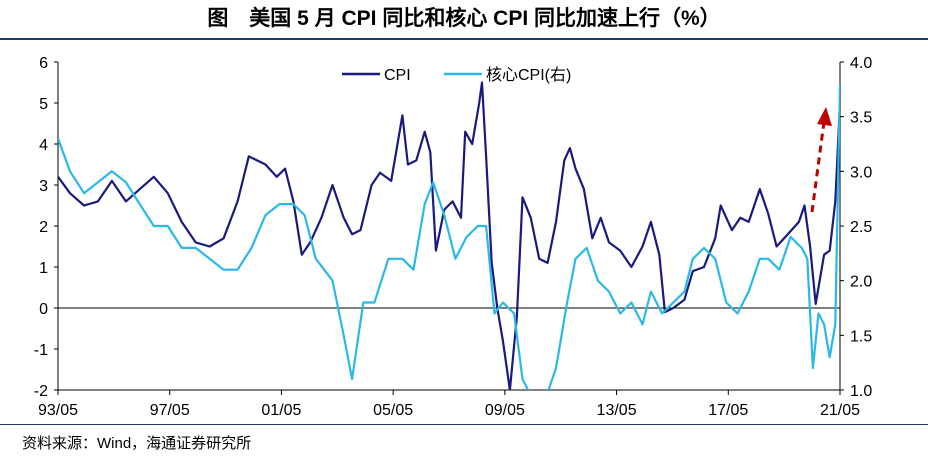 This screenshot has width=928, height=461. What do you see at coordinates (393, 410) in the screenshot?
I see `x-tick-label: 05/05` at bounding box center [393, 410].